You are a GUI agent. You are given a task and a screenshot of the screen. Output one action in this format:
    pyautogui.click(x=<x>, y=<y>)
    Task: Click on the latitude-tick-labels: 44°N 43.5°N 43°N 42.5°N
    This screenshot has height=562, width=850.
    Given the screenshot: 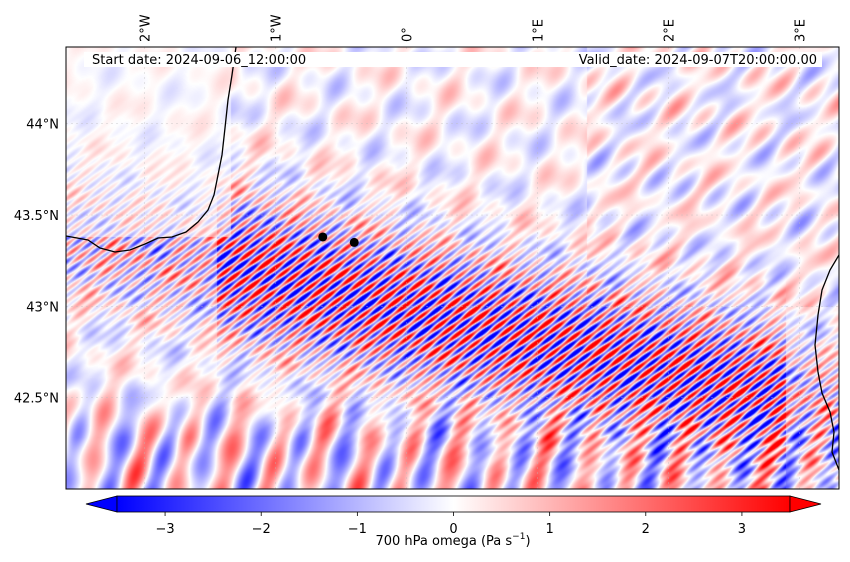 What is the action you would take?
    pyautogui.click(x=36, y=262)
    